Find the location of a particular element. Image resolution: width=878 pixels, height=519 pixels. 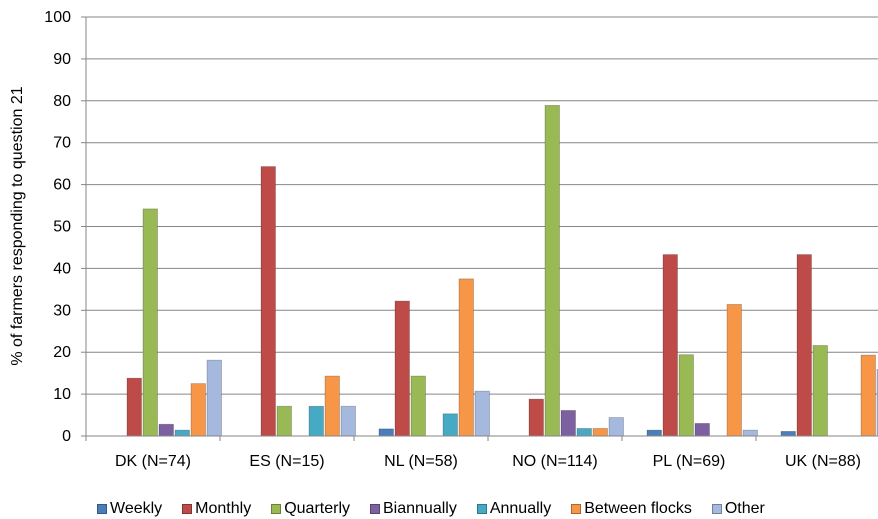

legend-label: Quarterly is located at coordinates (317, 508).